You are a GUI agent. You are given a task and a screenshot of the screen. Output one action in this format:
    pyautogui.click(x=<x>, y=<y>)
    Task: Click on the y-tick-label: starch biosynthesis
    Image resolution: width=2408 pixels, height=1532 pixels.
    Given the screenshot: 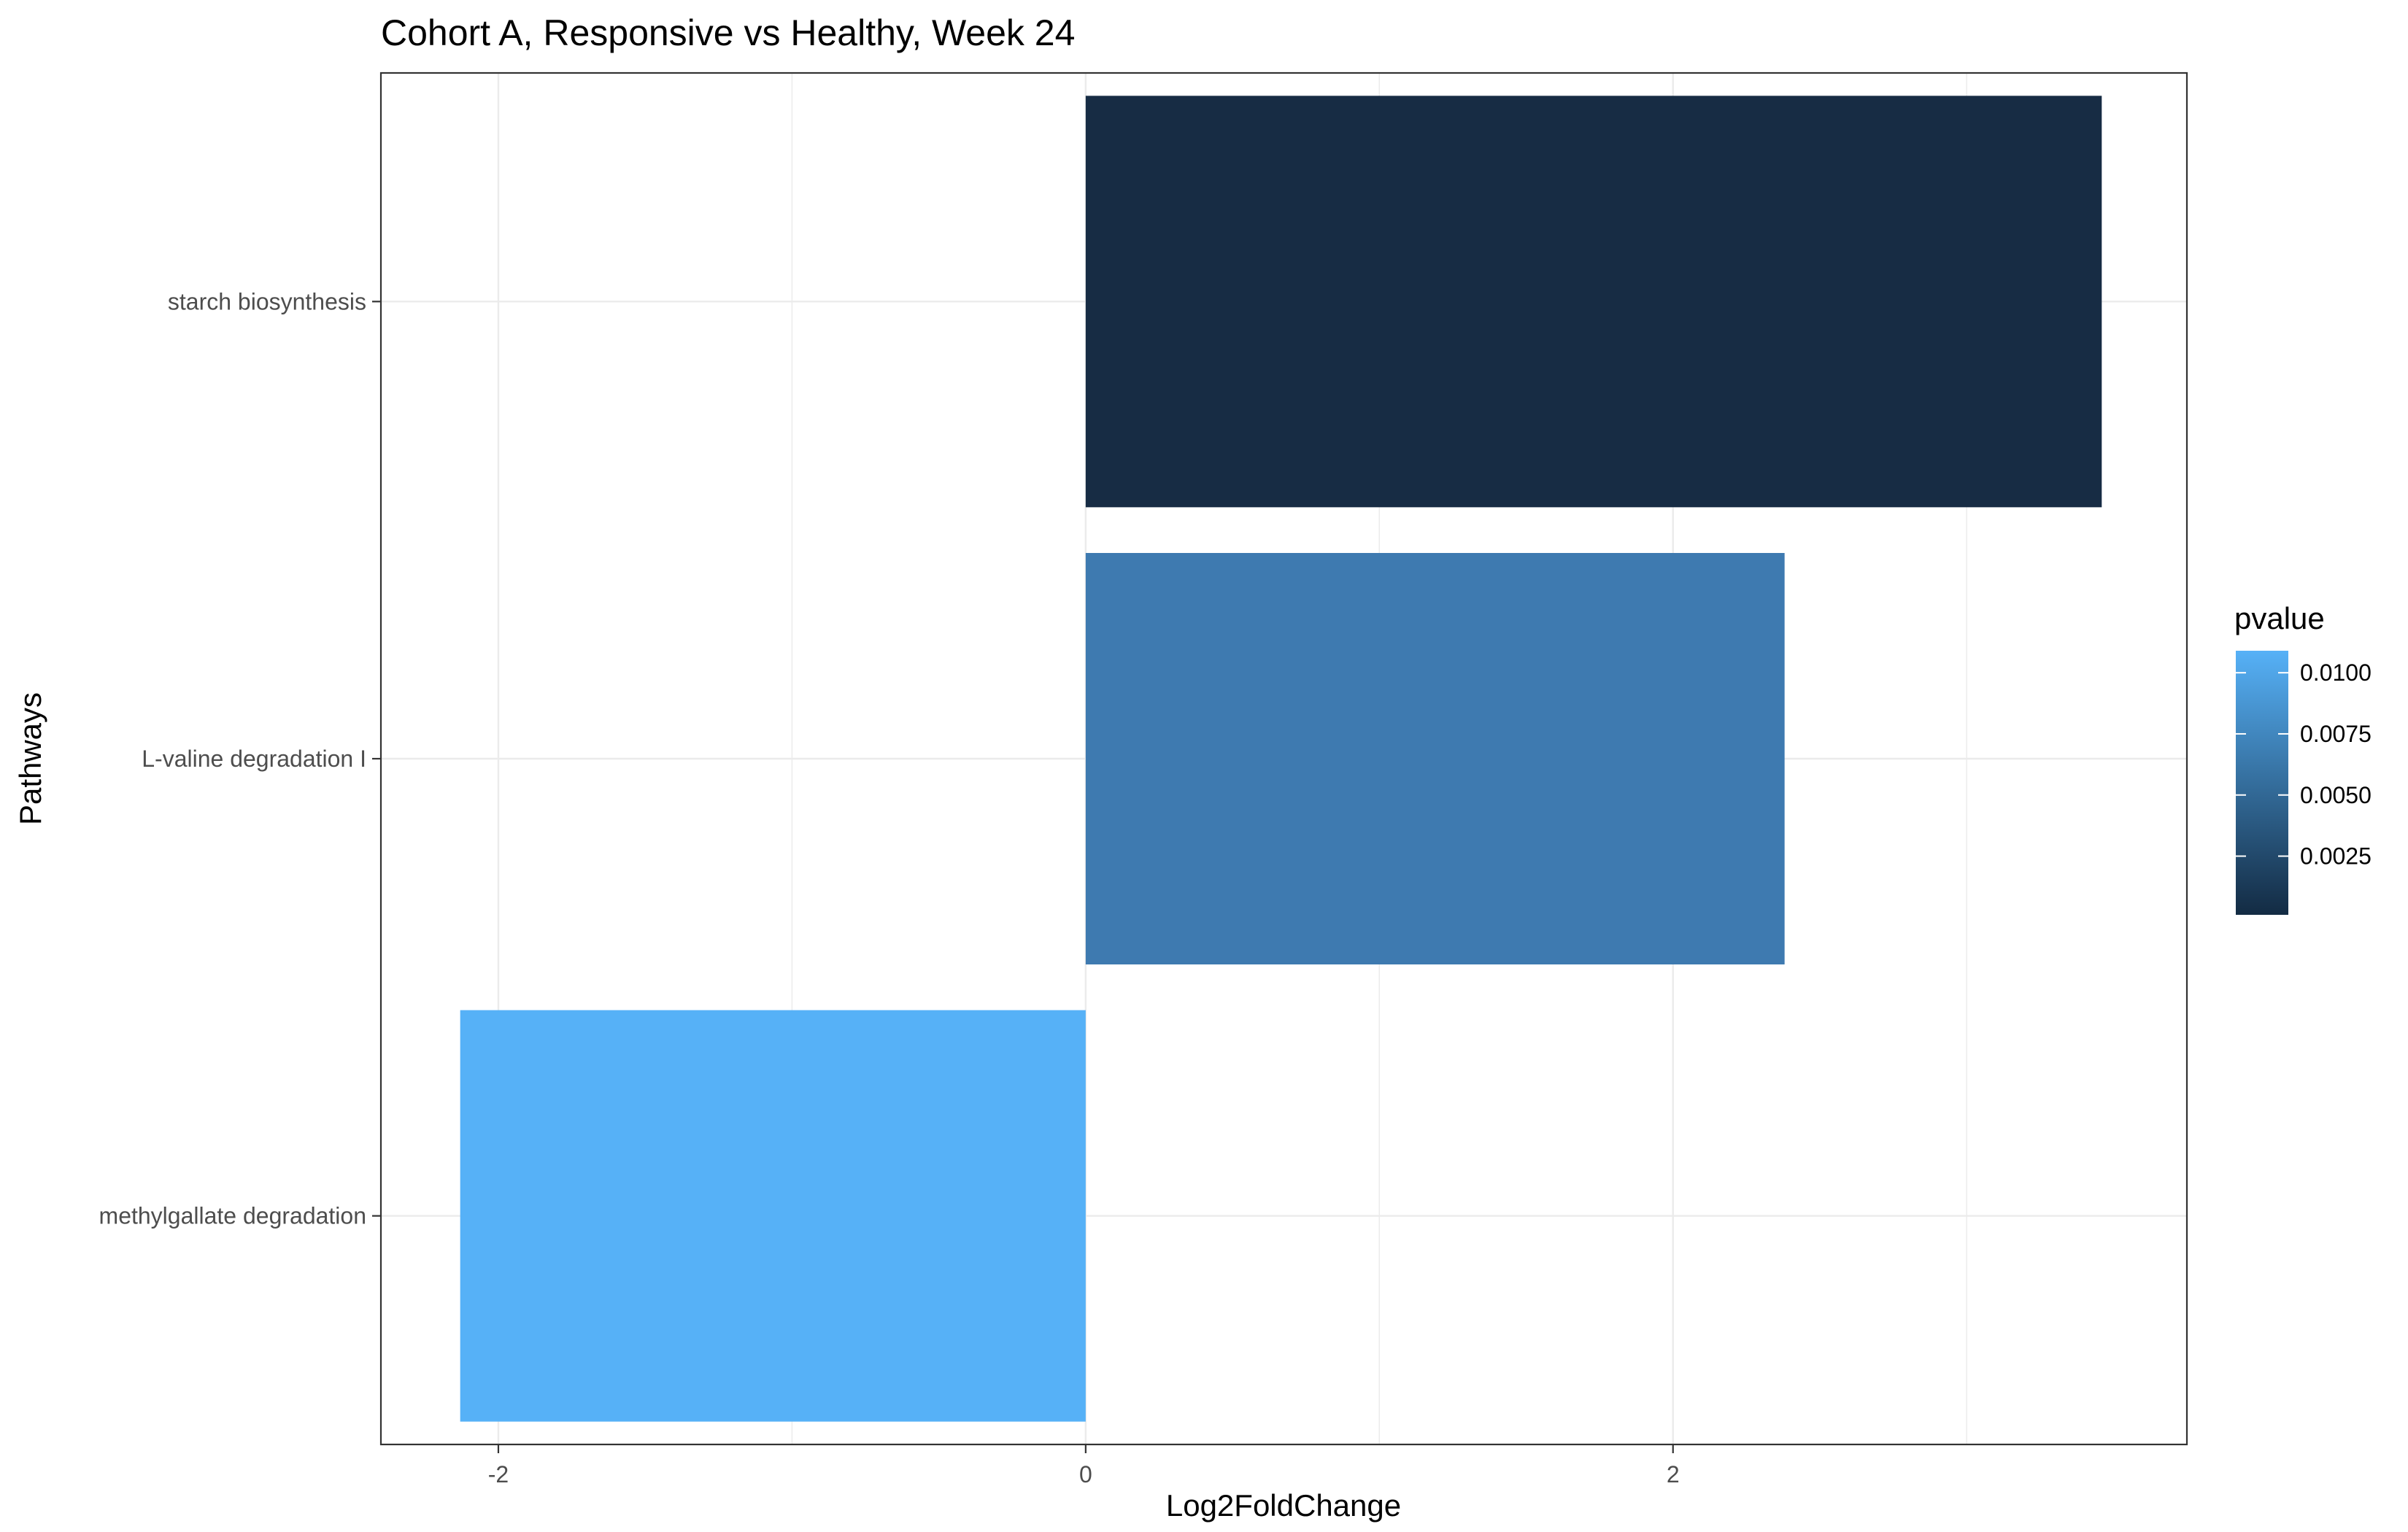 What is the action you would take?
    pyautogui.click(x=267, y=301)
    